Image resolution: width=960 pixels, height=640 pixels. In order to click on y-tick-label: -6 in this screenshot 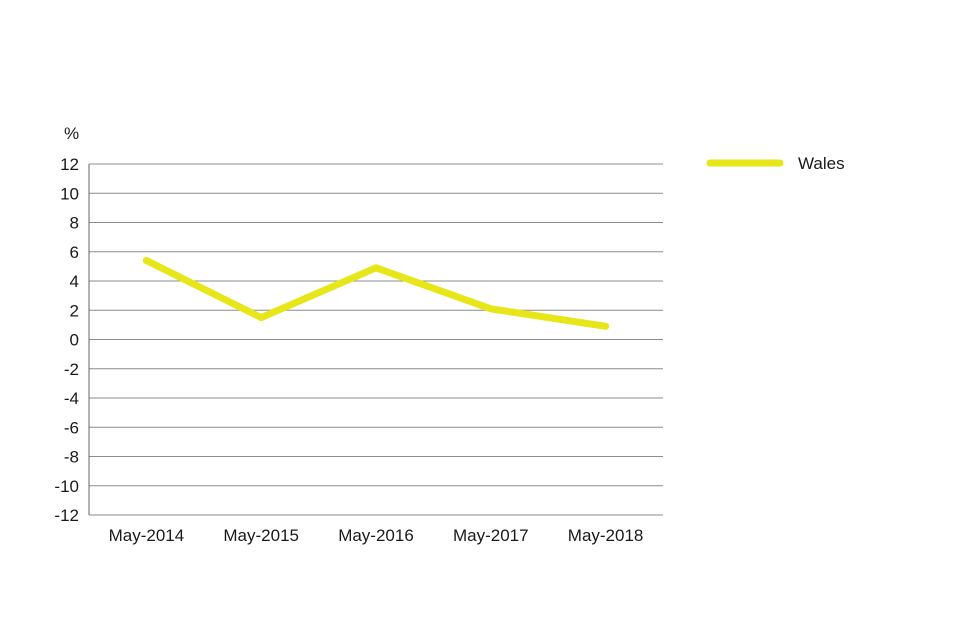, I will do `click(71, 427)`.